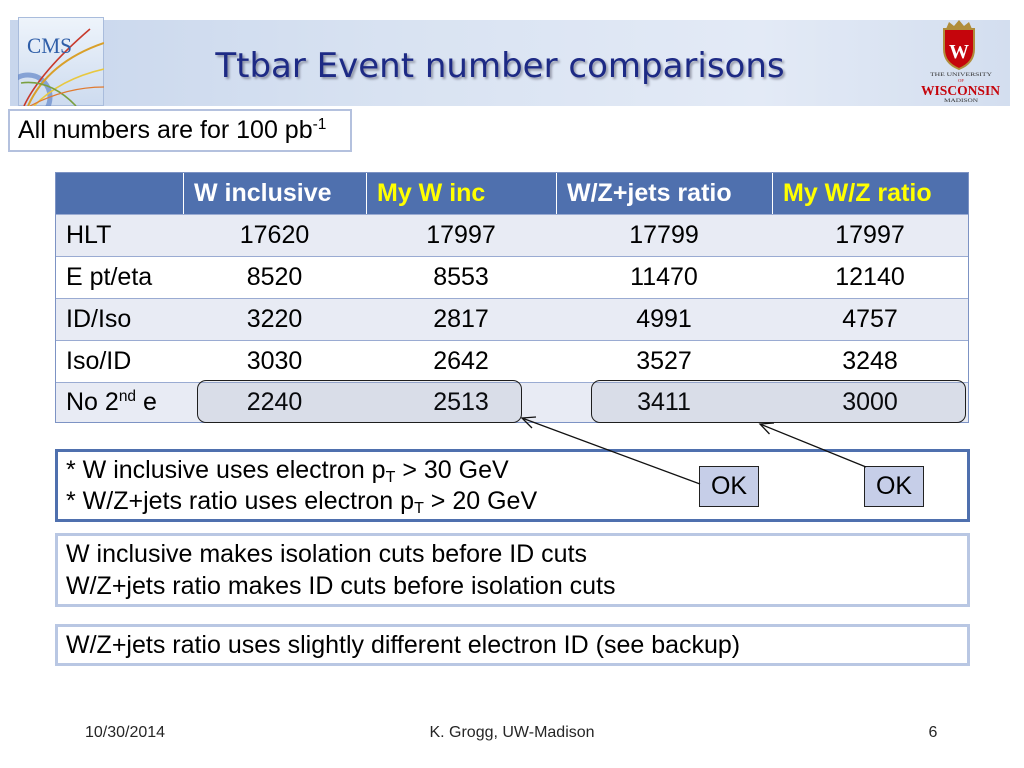 The height and width of the screenshot is (768, 1024). Describe the element at coordinates (165, 130) in the screenshot. I see `note-text: All numbers are for 100 pb` at that location.